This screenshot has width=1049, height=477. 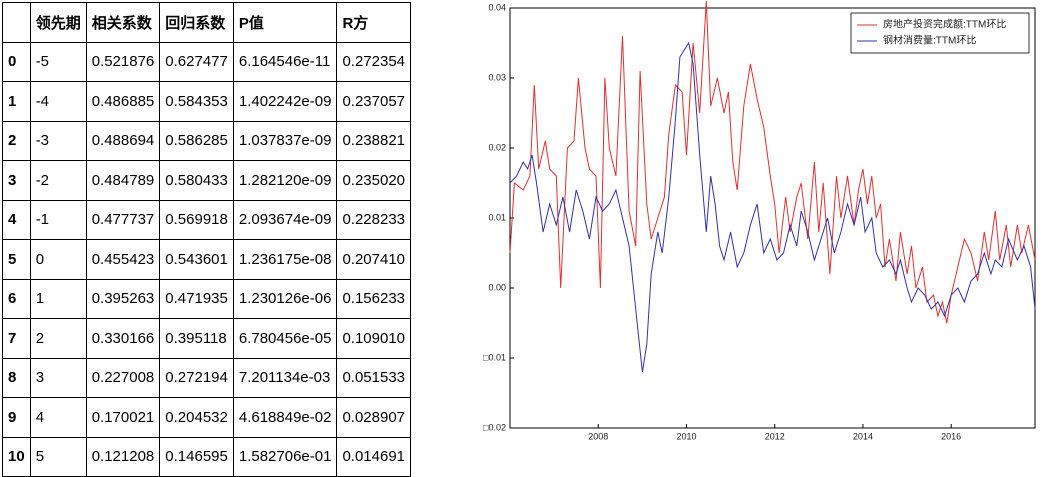 I want to click on table-cell: 1.402242e-09, so click(x=285, y=101).